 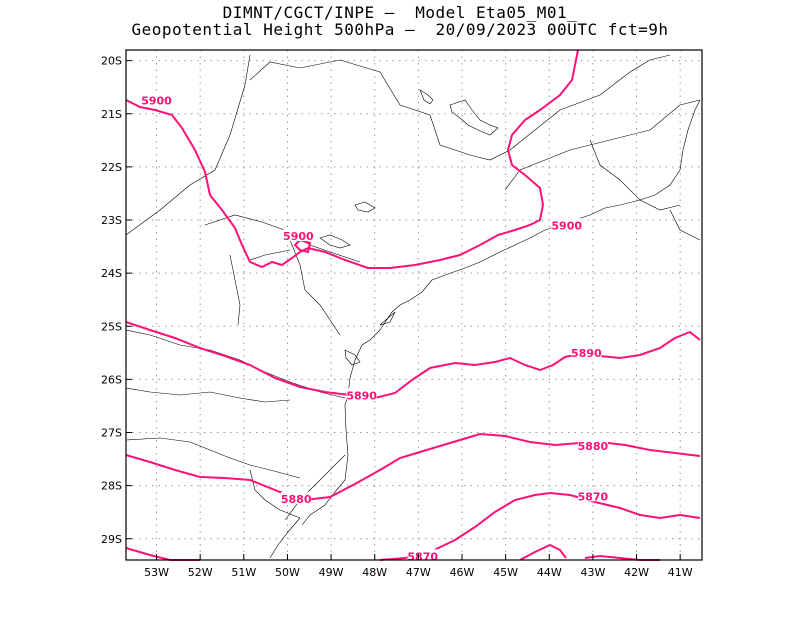 I want to click on lat-tick-label: 24S, so click(x=111, y=273).